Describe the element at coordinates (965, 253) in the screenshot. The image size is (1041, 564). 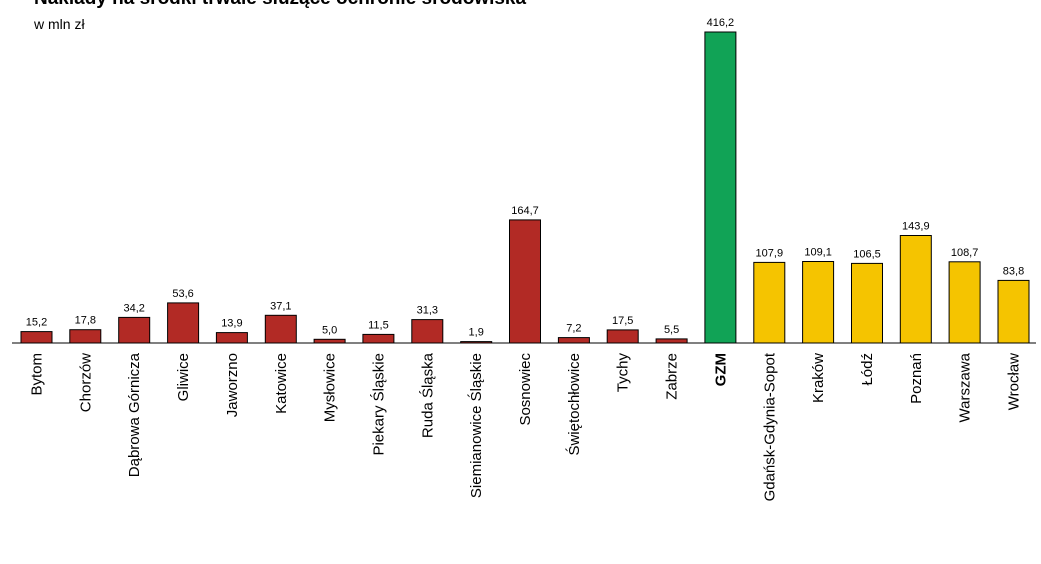
I see `value-label-19: 108,7` at that location.